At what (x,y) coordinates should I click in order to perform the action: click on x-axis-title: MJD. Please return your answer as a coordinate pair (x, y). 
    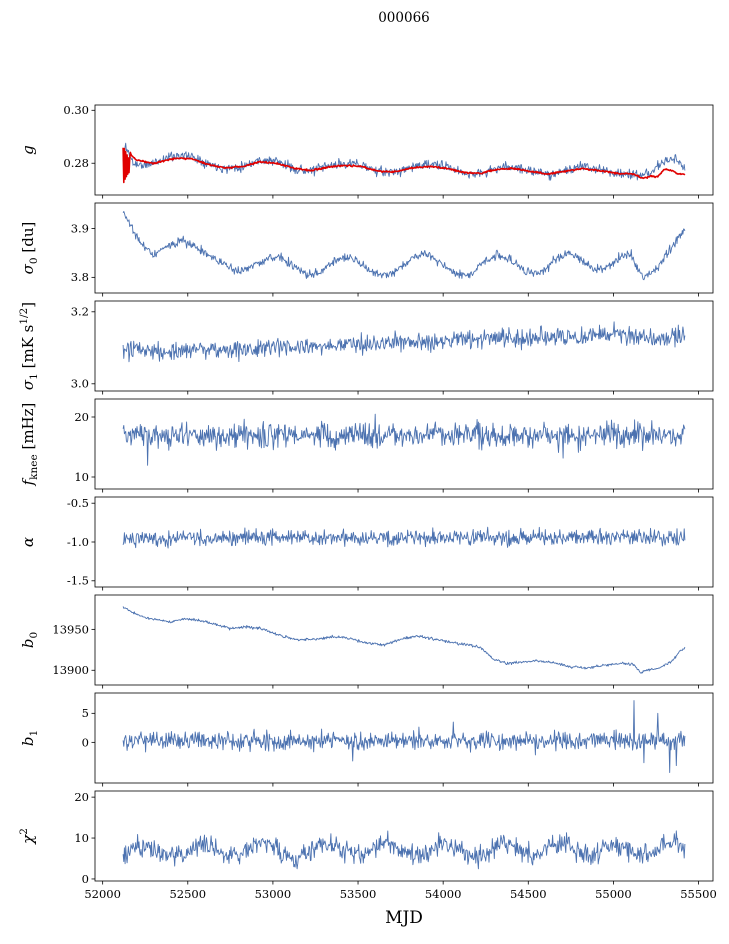
    Looking at the image, I should click on (404, 918).